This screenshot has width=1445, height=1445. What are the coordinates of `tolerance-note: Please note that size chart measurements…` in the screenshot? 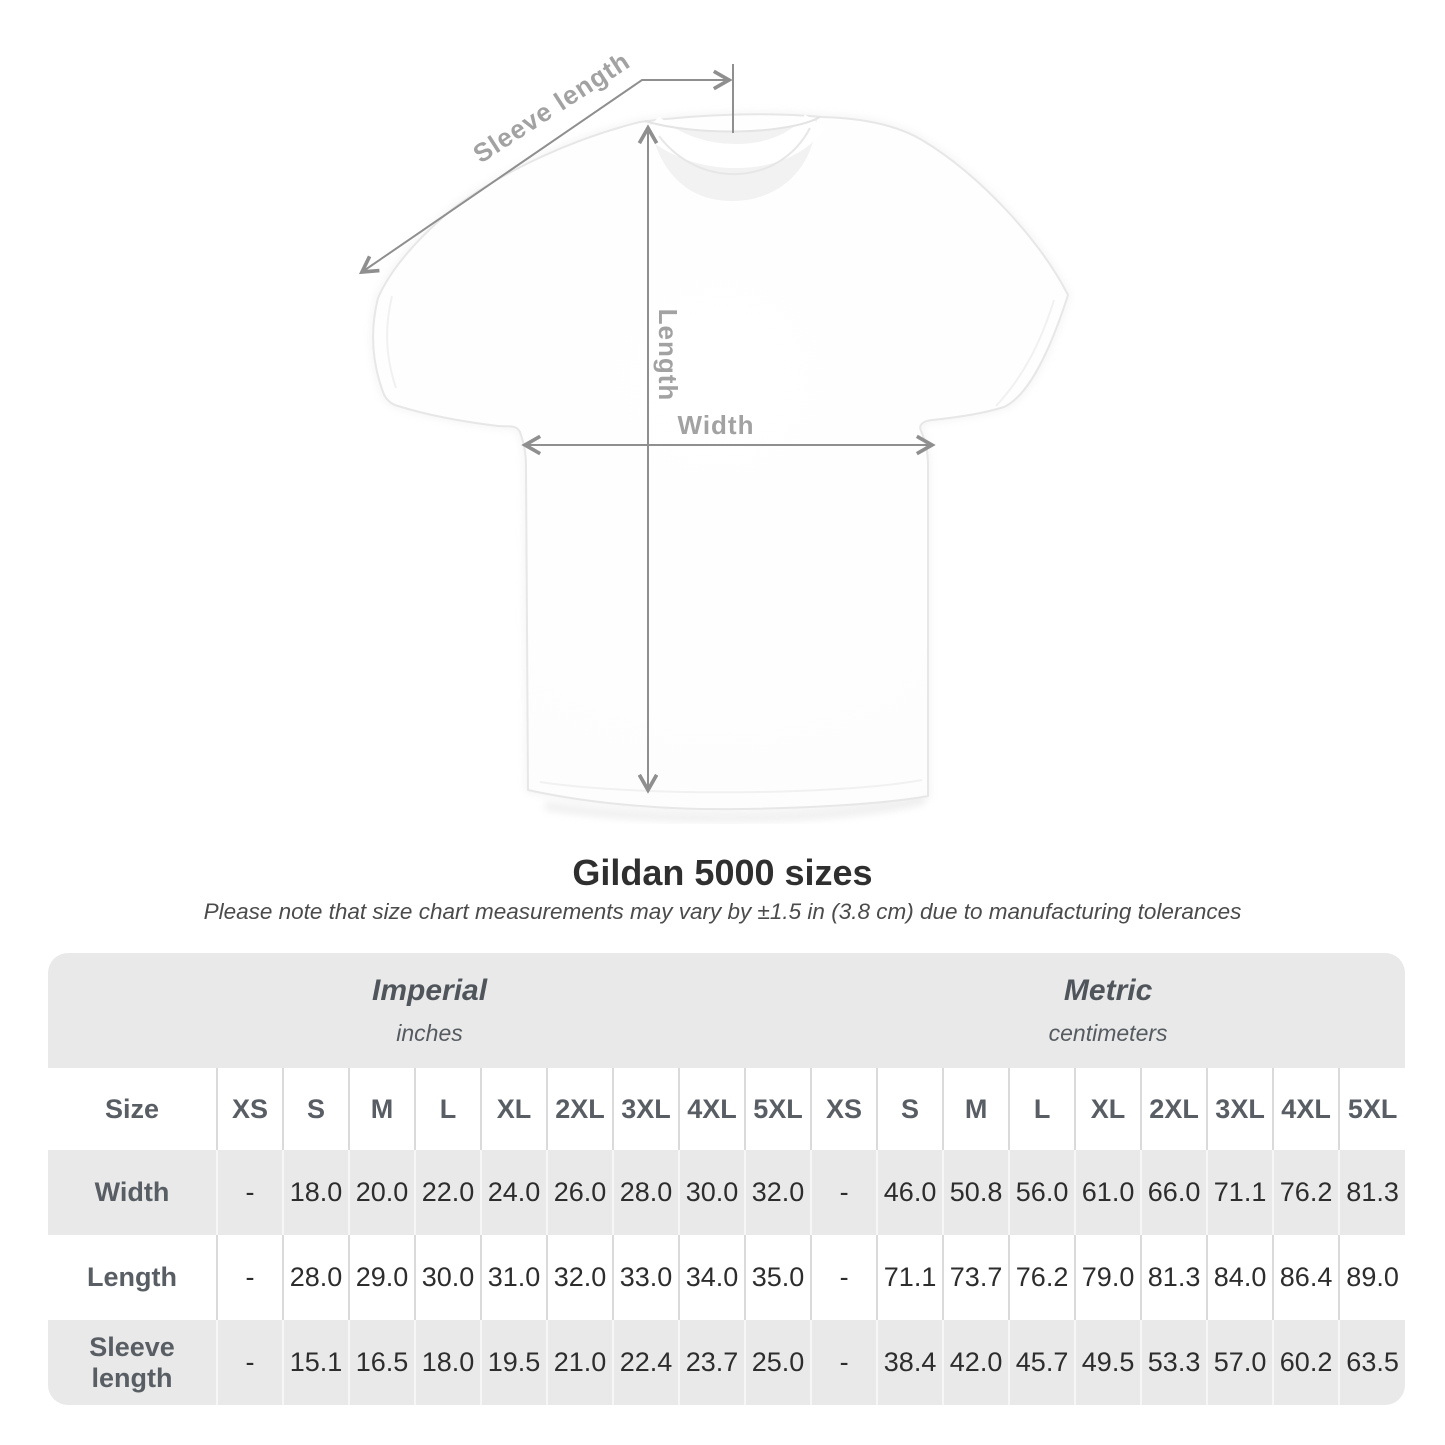 It's located at (722, 911).